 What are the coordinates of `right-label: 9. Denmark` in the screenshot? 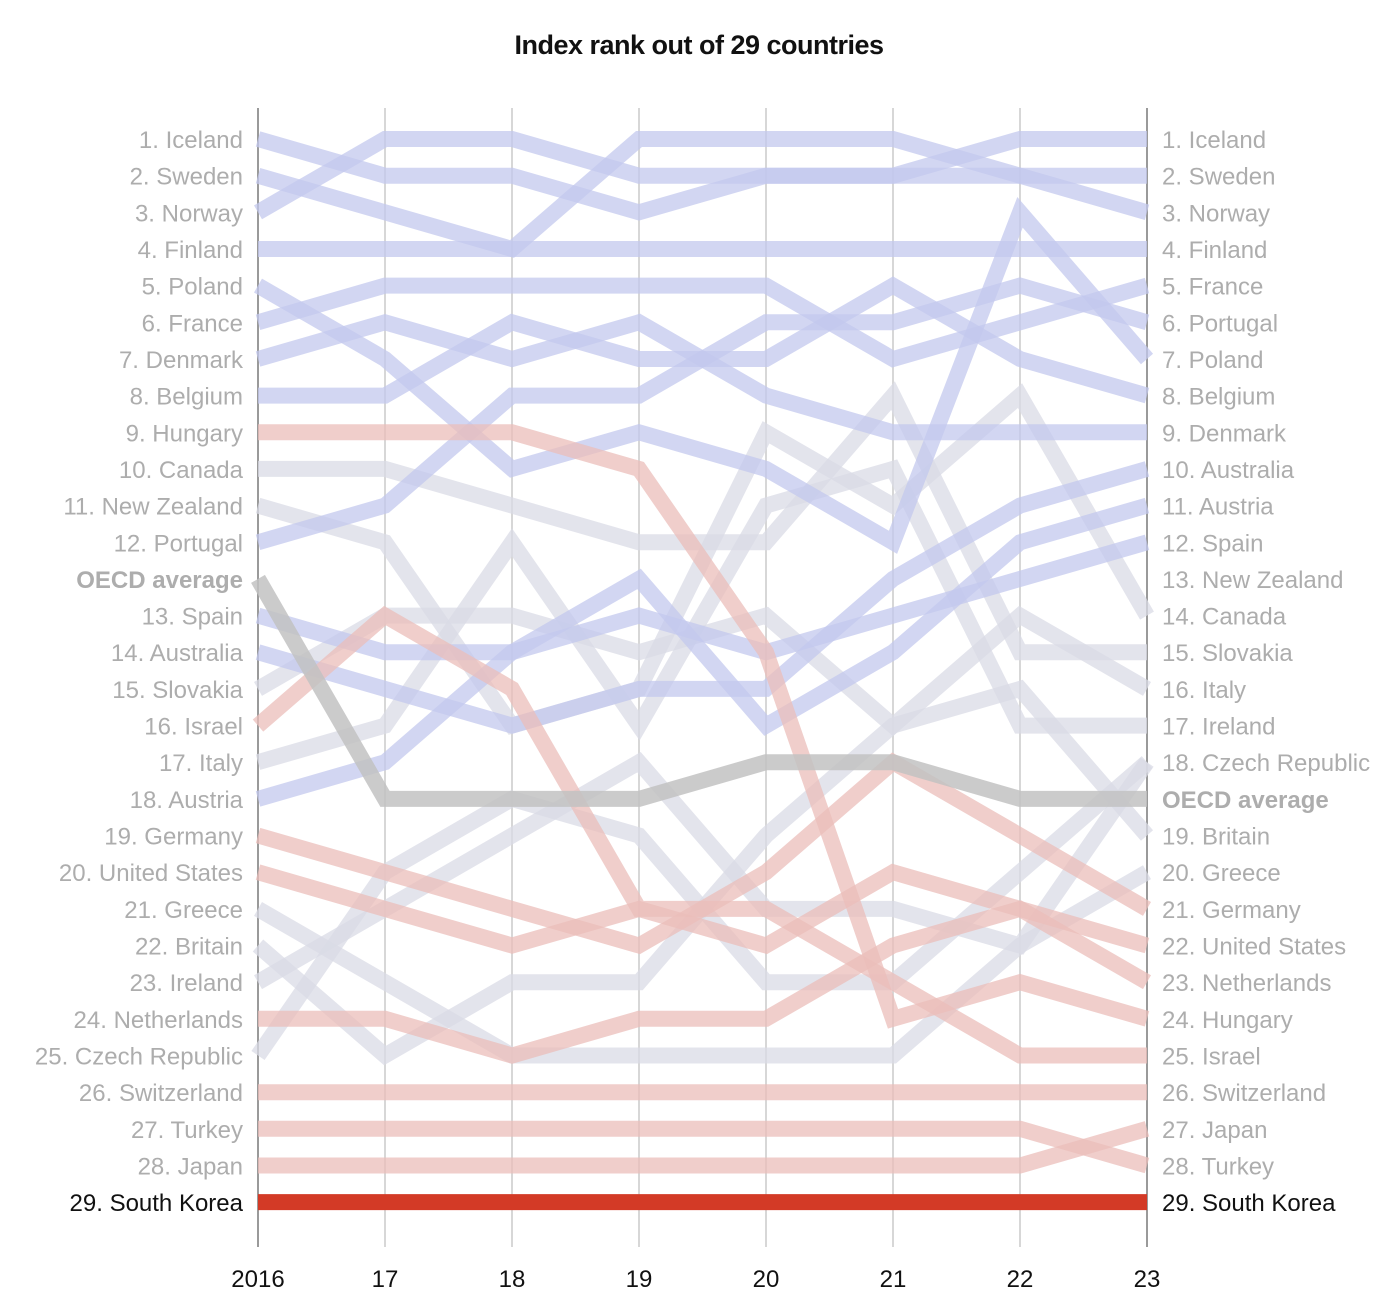 It's located at (1224, 433).